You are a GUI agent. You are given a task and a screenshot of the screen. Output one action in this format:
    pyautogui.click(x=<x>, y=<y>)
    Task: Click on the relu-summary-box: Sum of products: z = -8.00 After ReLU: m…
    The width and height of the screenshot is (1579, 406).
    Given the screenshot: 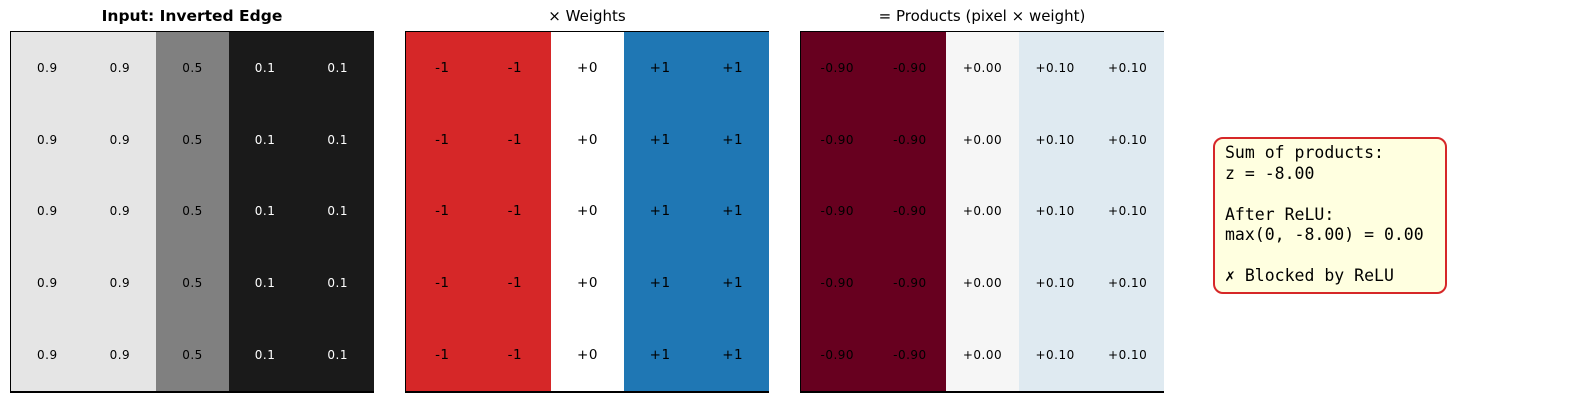 What is the action you would take?
    pyautogui.click(x=1330, y=215)
    